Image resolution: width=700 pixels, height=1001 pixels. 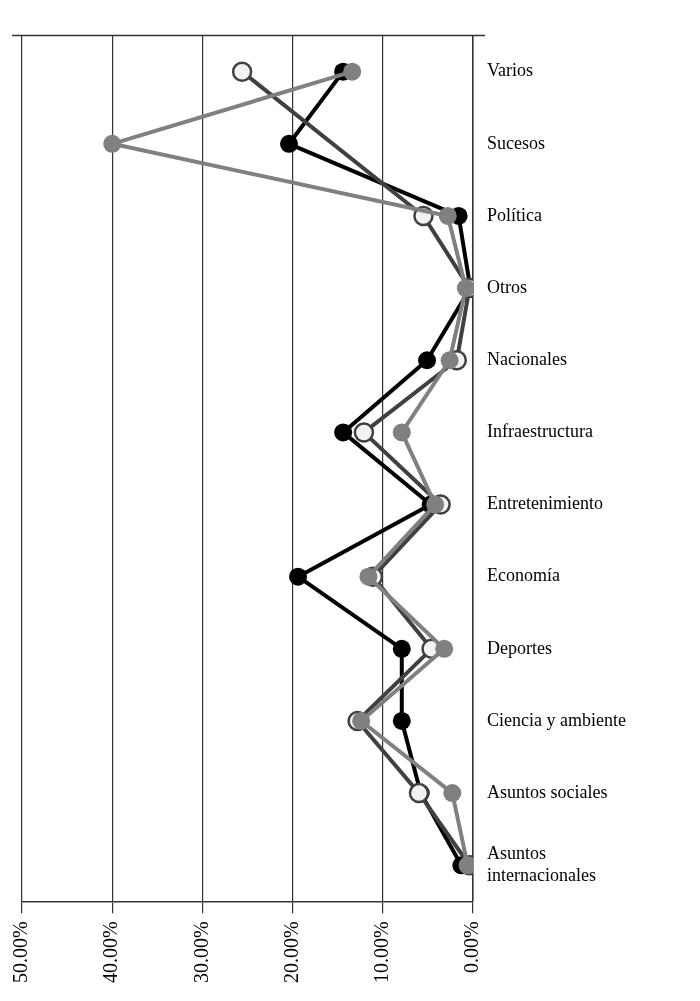 I want to click on y-tick-label: Ciencia y ambiente, so click(x=557, y=719).